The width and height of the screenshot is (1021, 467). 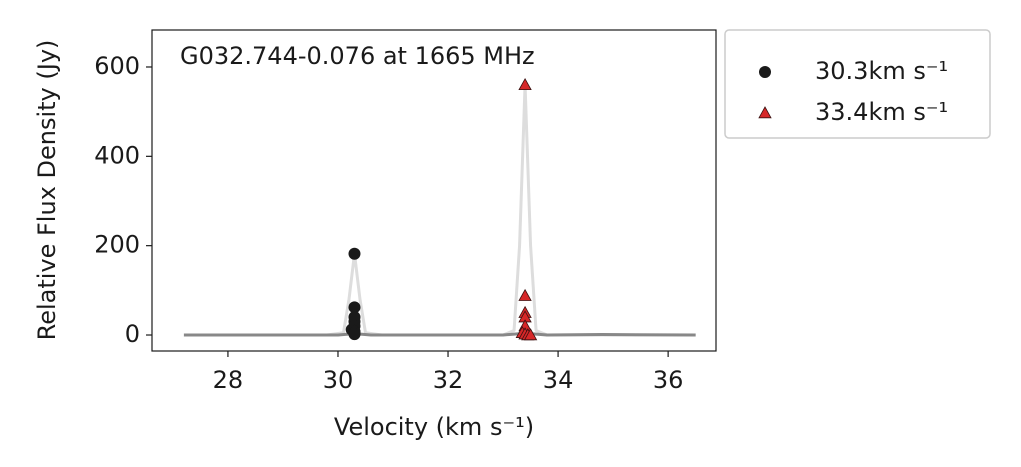 I want to click on x-tick-label: 30, so click(x=338, y=380).